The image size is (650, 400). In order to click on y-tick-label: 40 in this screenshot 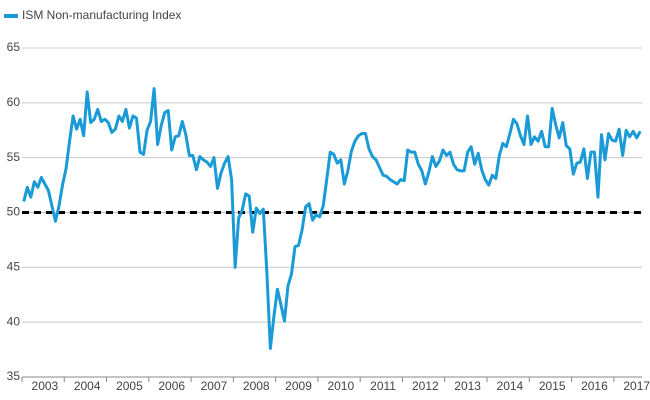, I will do `click(14, 321)`.